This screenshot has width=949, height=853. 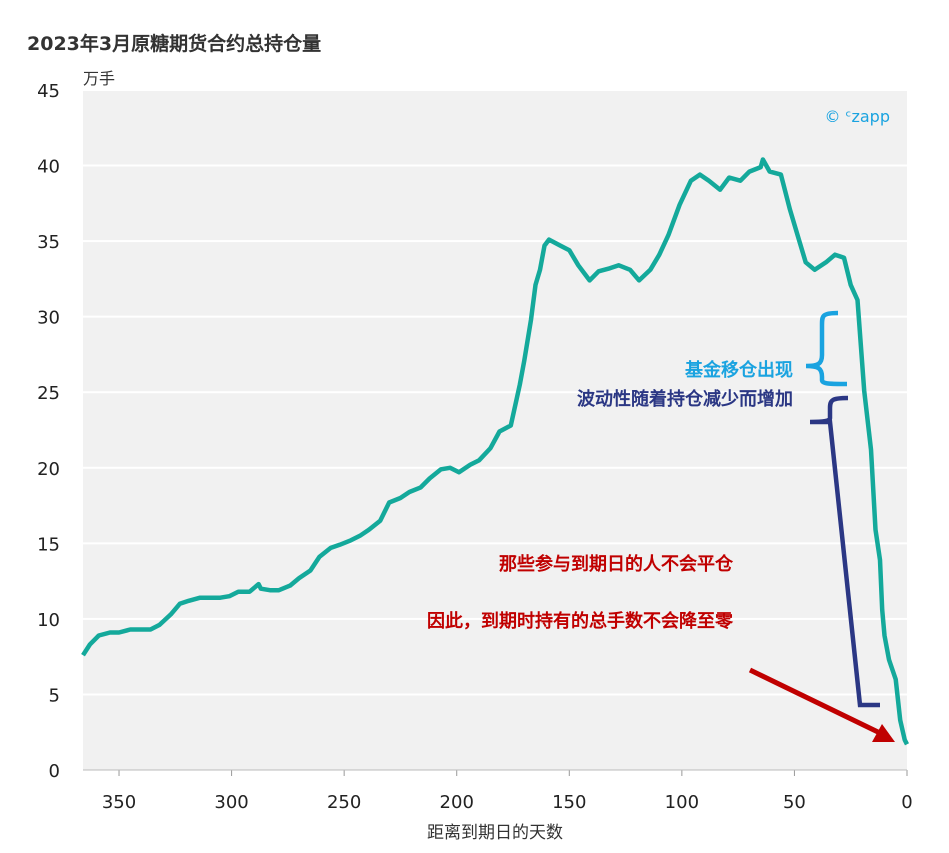 I want to click on y-tick-label: 10, so click(x=48, y=620).